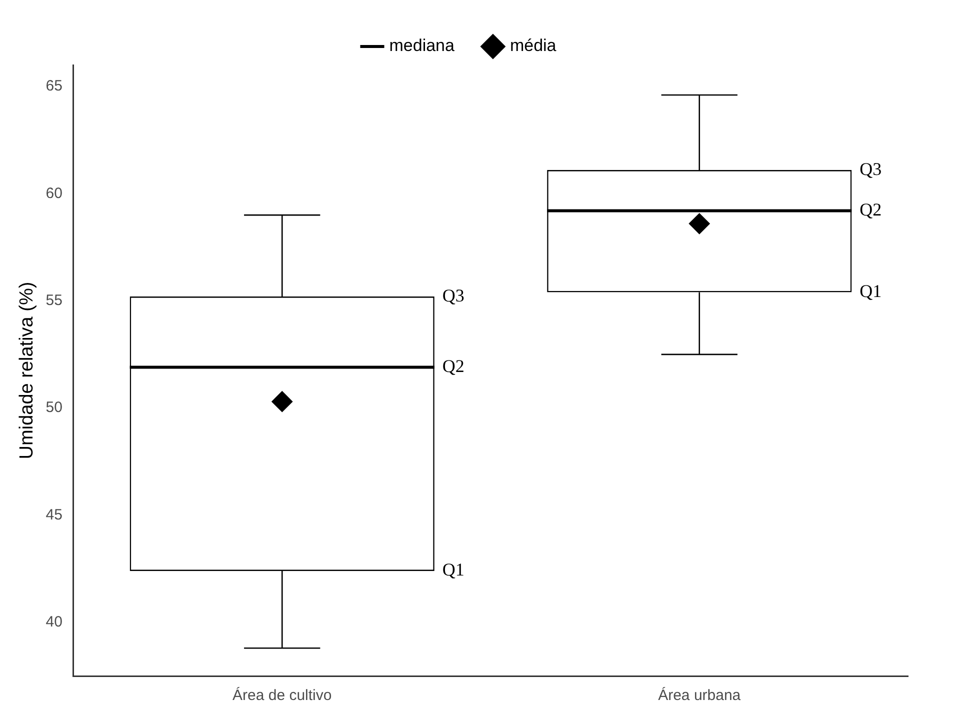 This screenshot has width=967, height=718. I want to click on legend-label: mediana, so click(422, 46).